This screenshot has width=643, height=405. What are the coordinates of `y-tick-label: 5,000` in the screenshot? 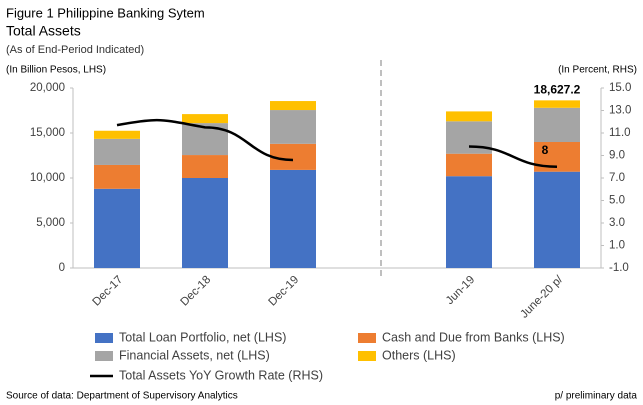 It's located at (50, 223).